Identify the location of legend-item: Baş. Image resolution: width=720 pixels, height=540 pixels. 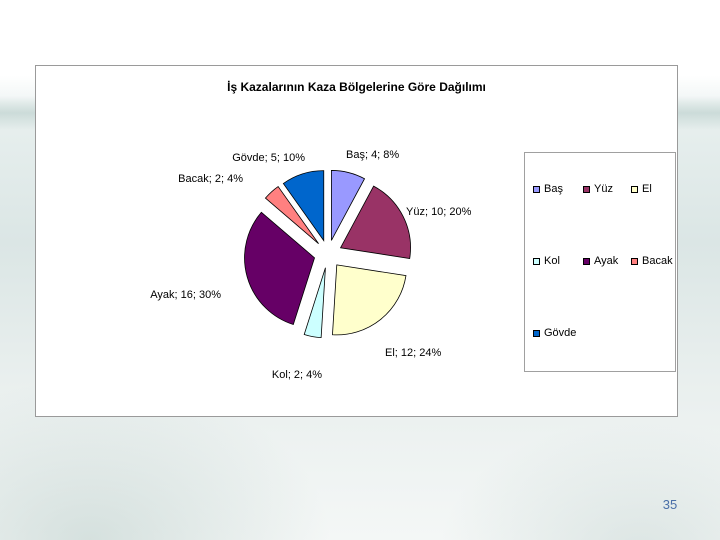
(548, 189).